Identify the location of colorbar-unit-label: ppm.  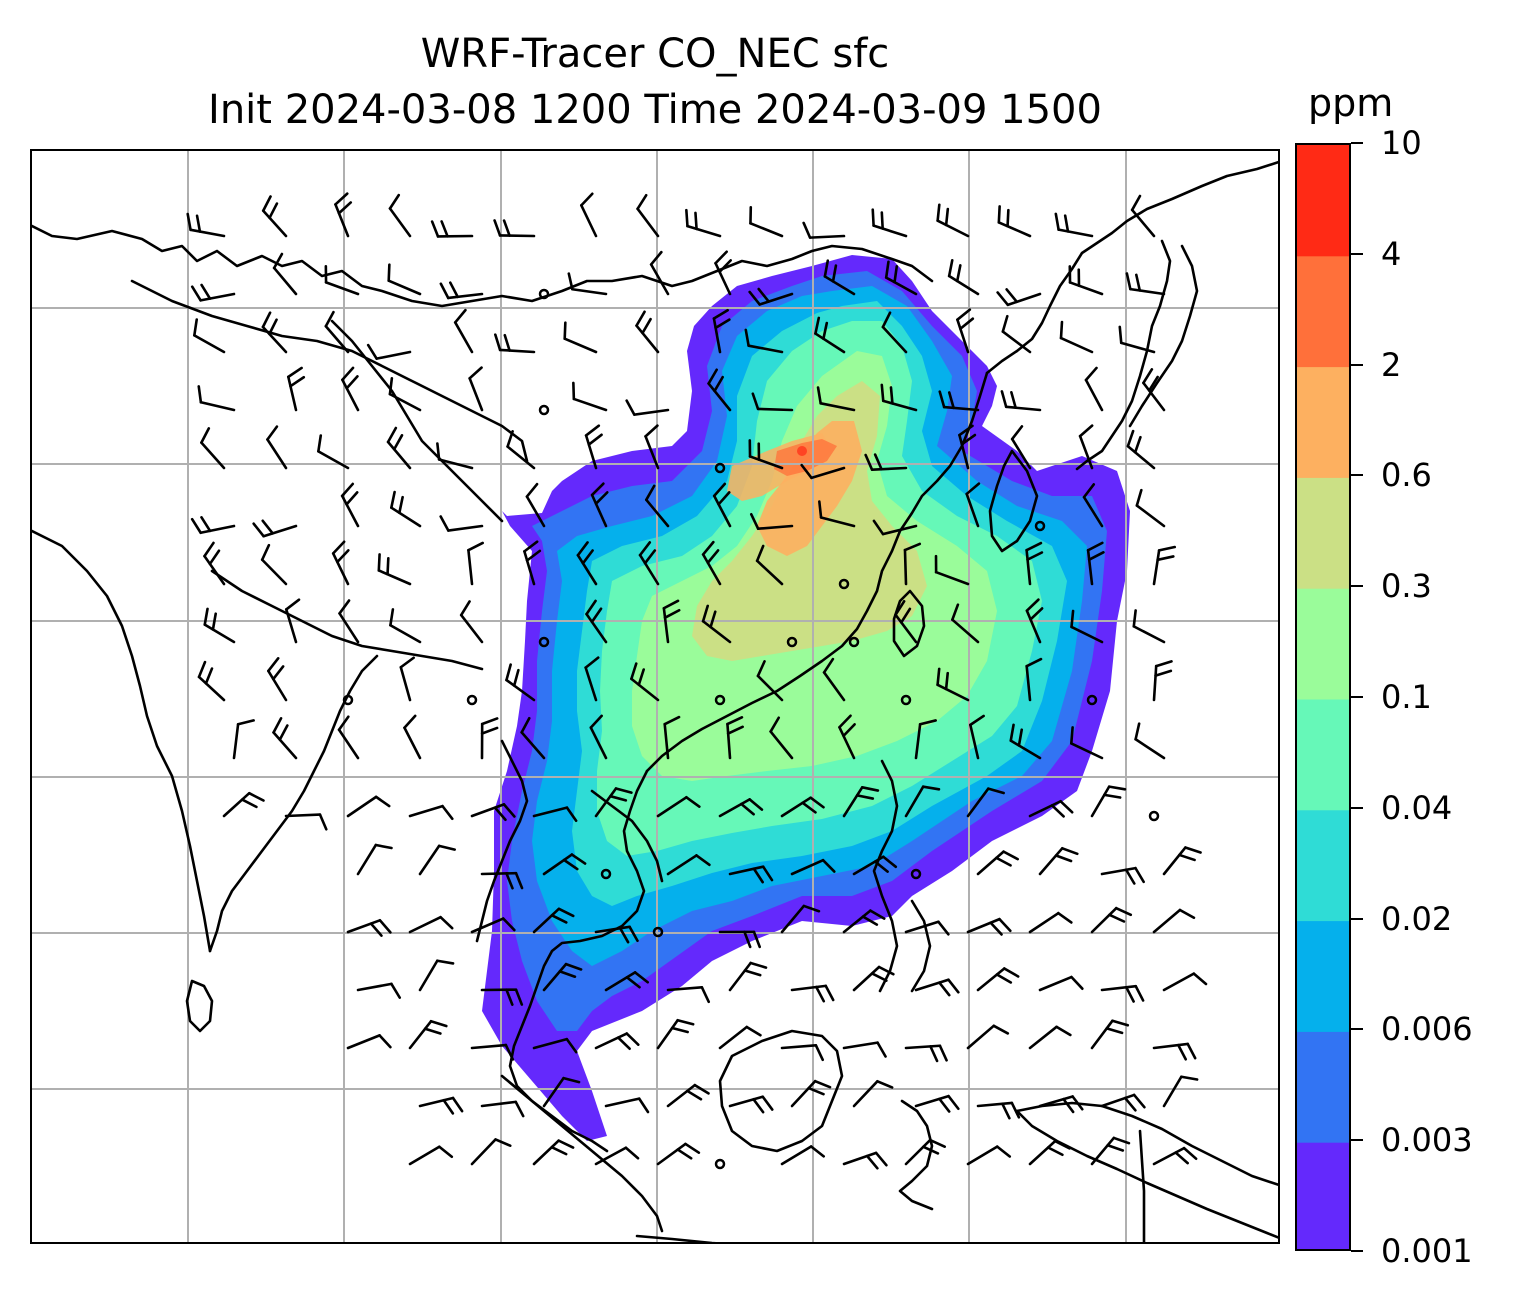
(1351, 103).